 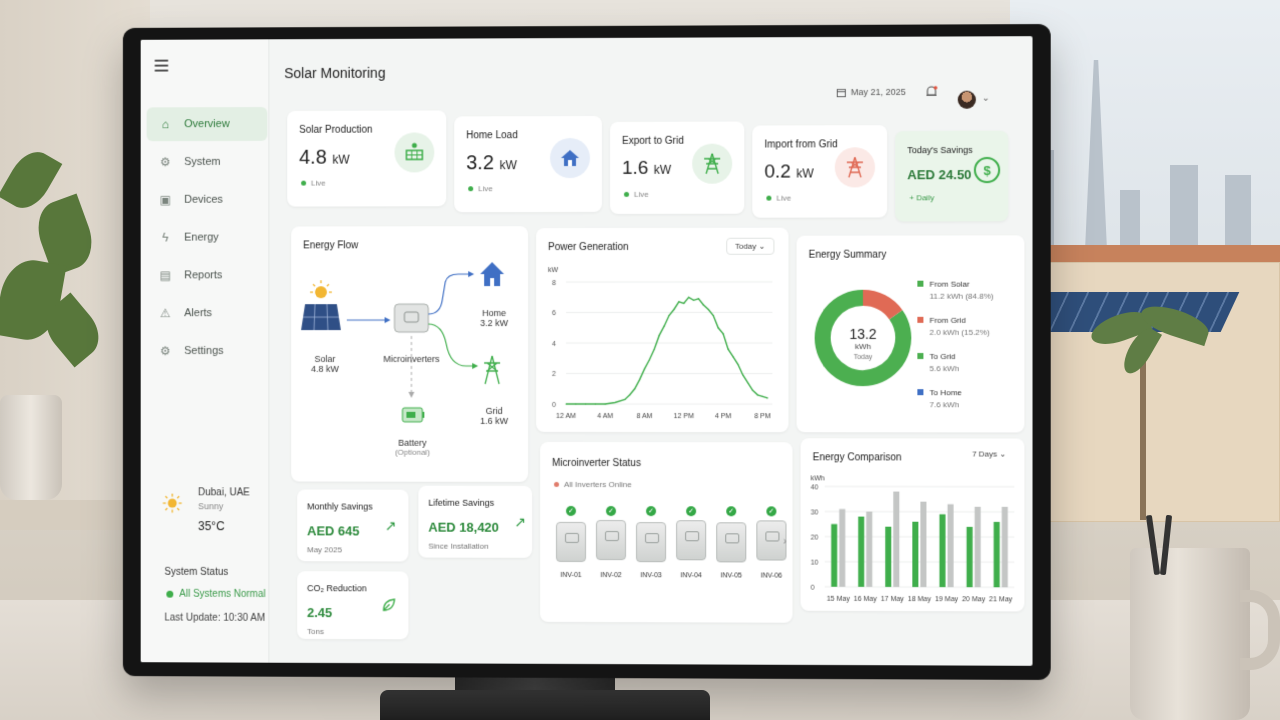 What do you see at coordinates (313, 183) in the screenshot?
I see `kpi-live: Live` at bounding box center [313, 183].